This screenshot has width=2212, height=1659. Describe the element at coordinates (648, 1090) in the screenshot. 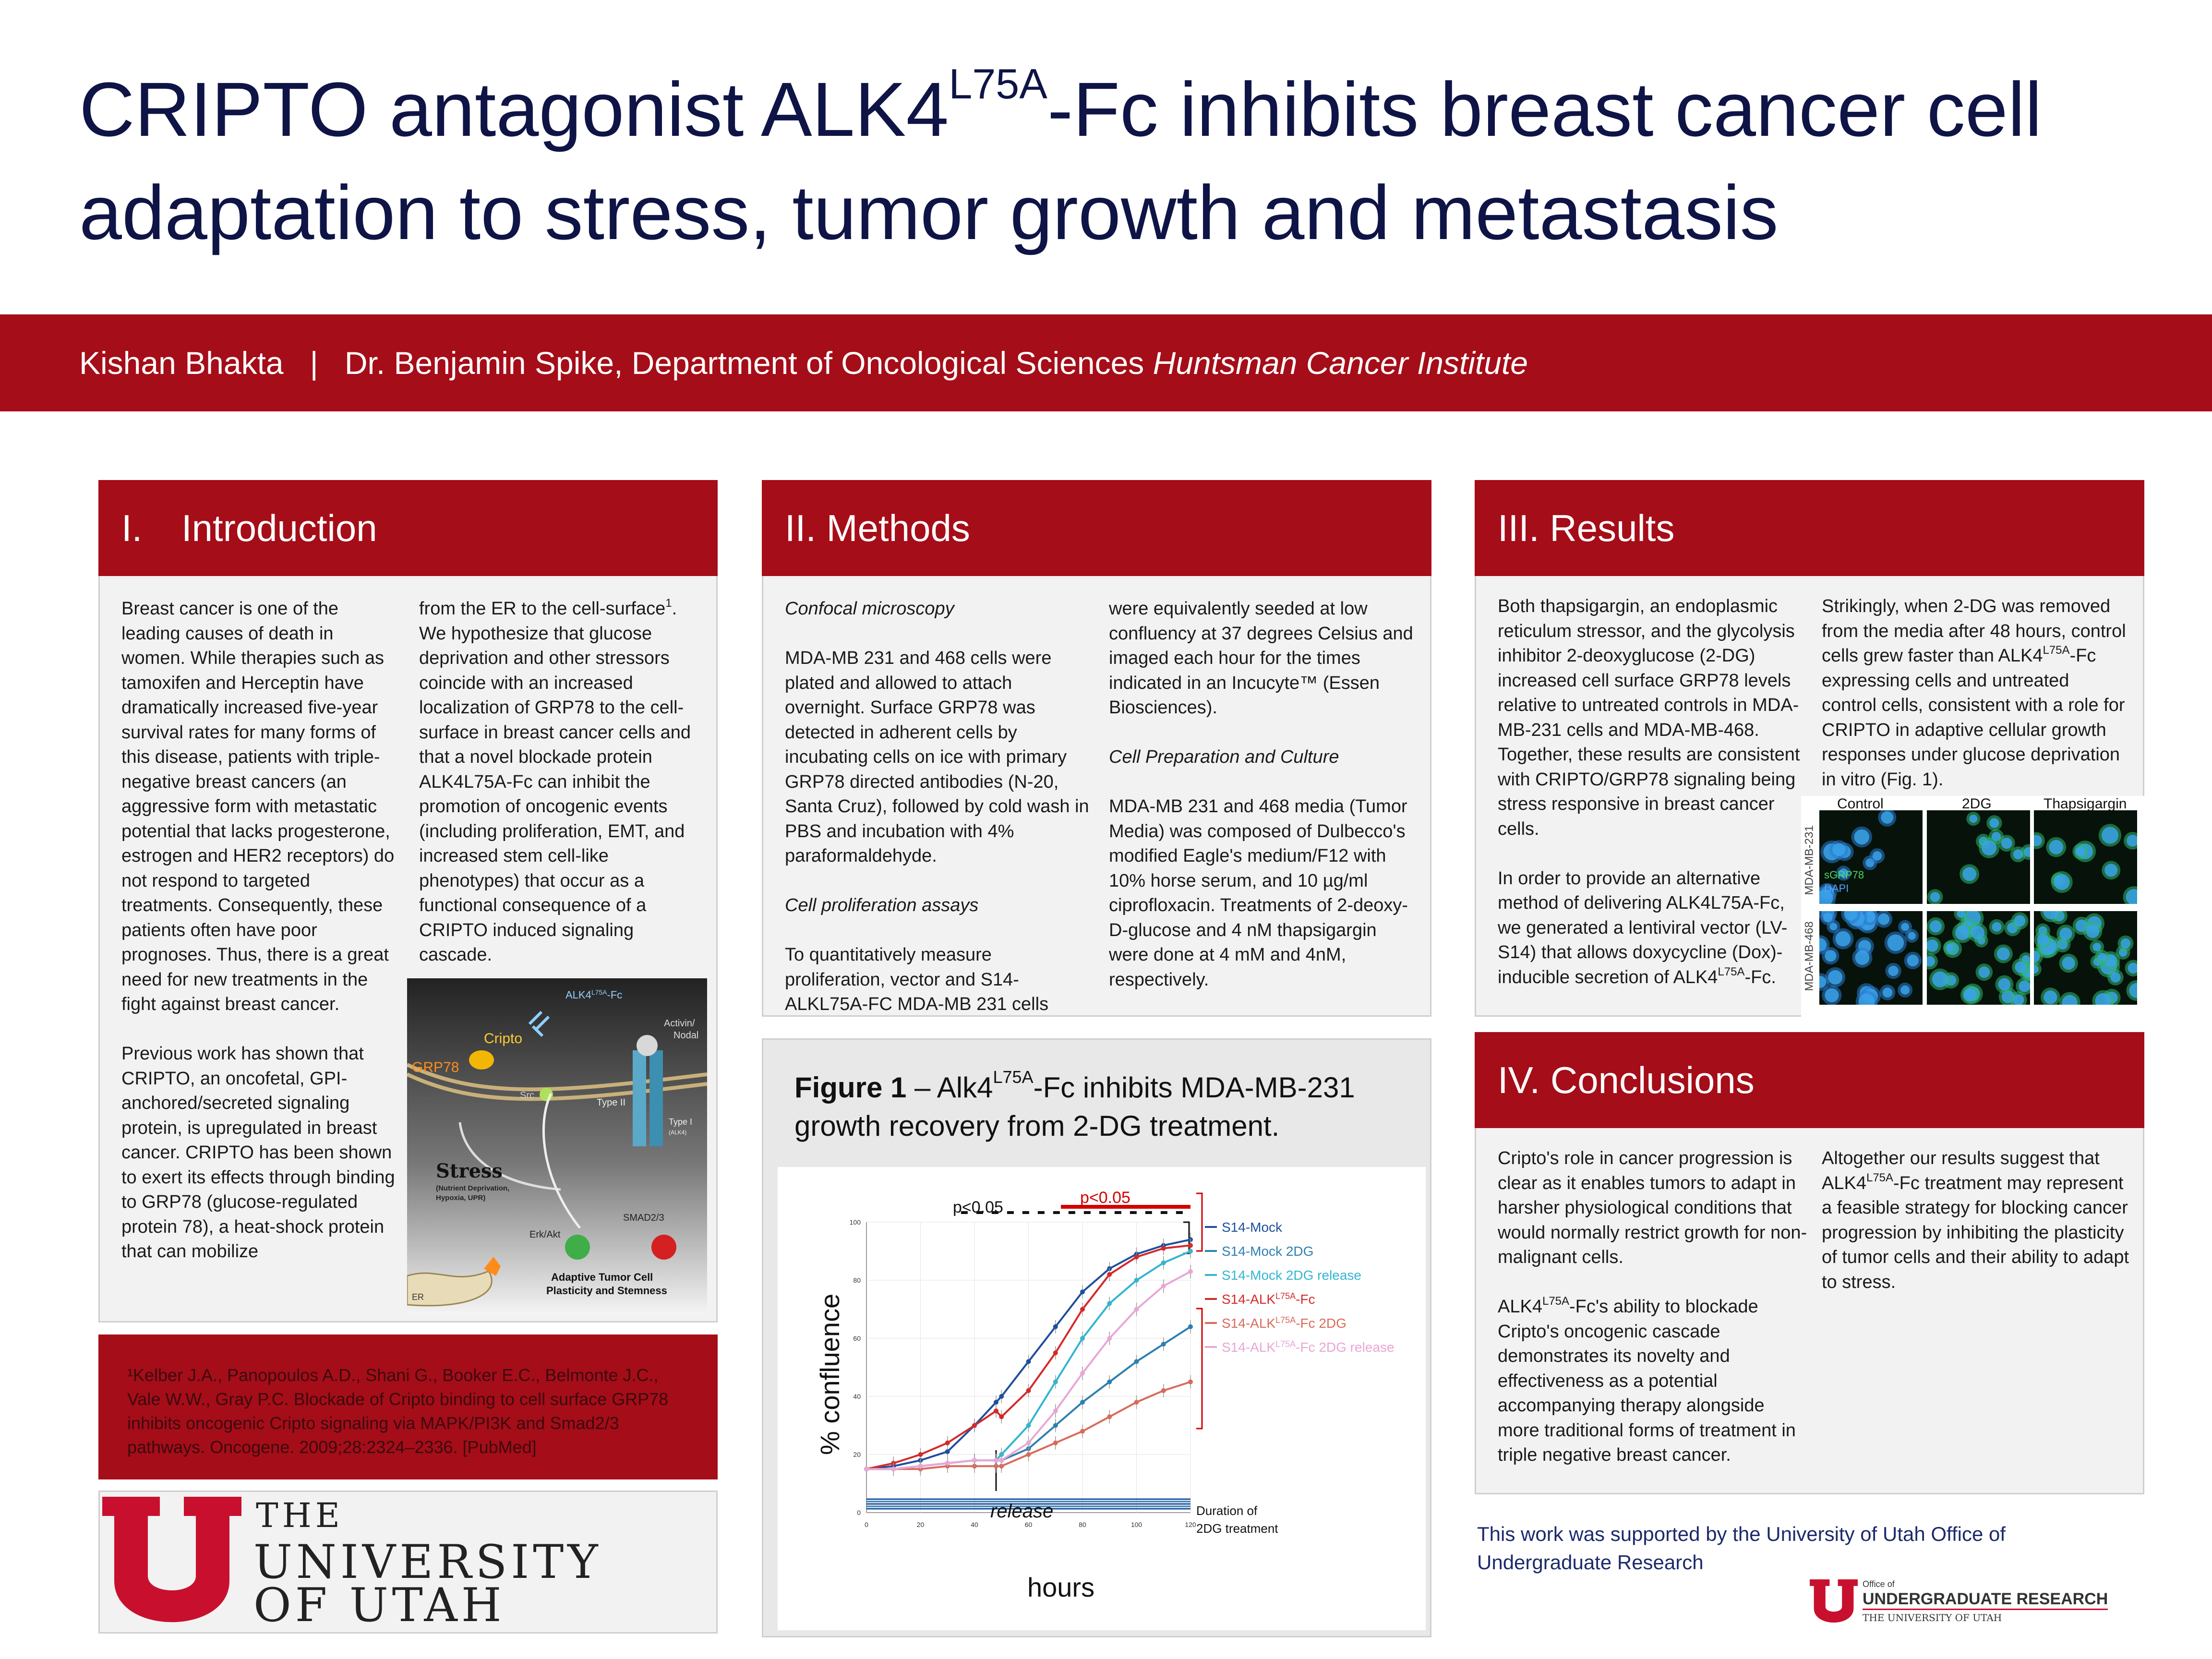

I see `receptor-complex-icon` at that location.